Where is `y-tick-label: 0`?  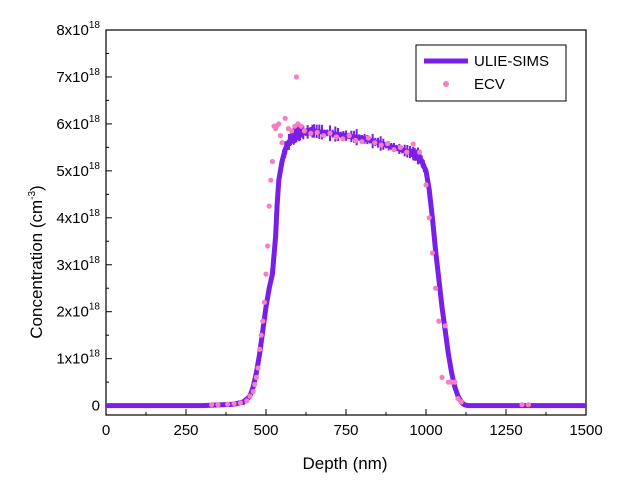
y-tick-label: 0 is located at coordinates (96, 406).